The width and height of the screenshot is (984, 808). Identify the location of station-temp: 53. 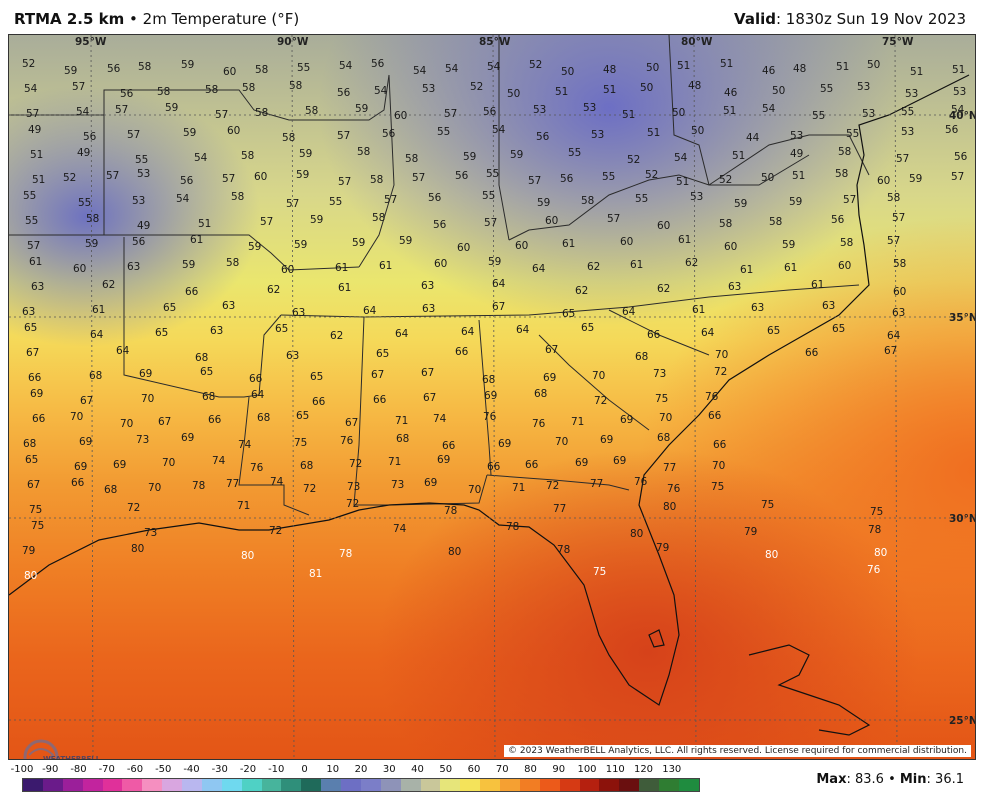
(589, 108).